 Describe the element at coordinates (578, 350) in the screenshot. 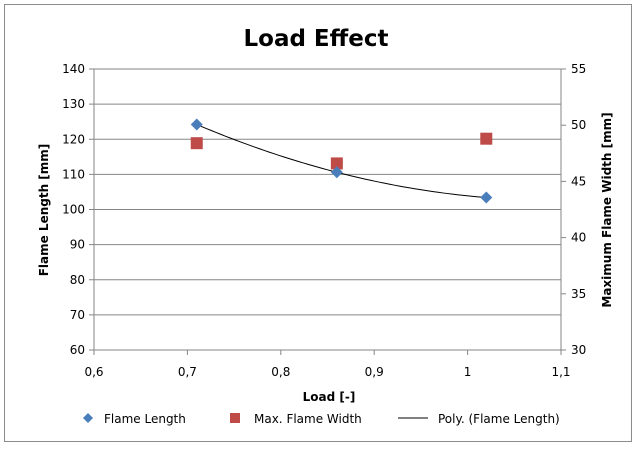

I see `y2-tick-label-0: 30` at that location.